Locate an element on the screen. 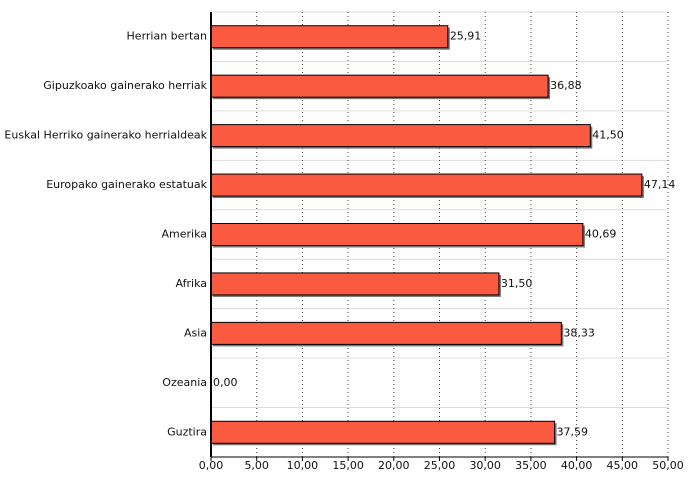 The width and height of the screenshot is (700, 500). y-tick-label: Gipuzkoako gainerako herriak is located at coordinates (125, 85).